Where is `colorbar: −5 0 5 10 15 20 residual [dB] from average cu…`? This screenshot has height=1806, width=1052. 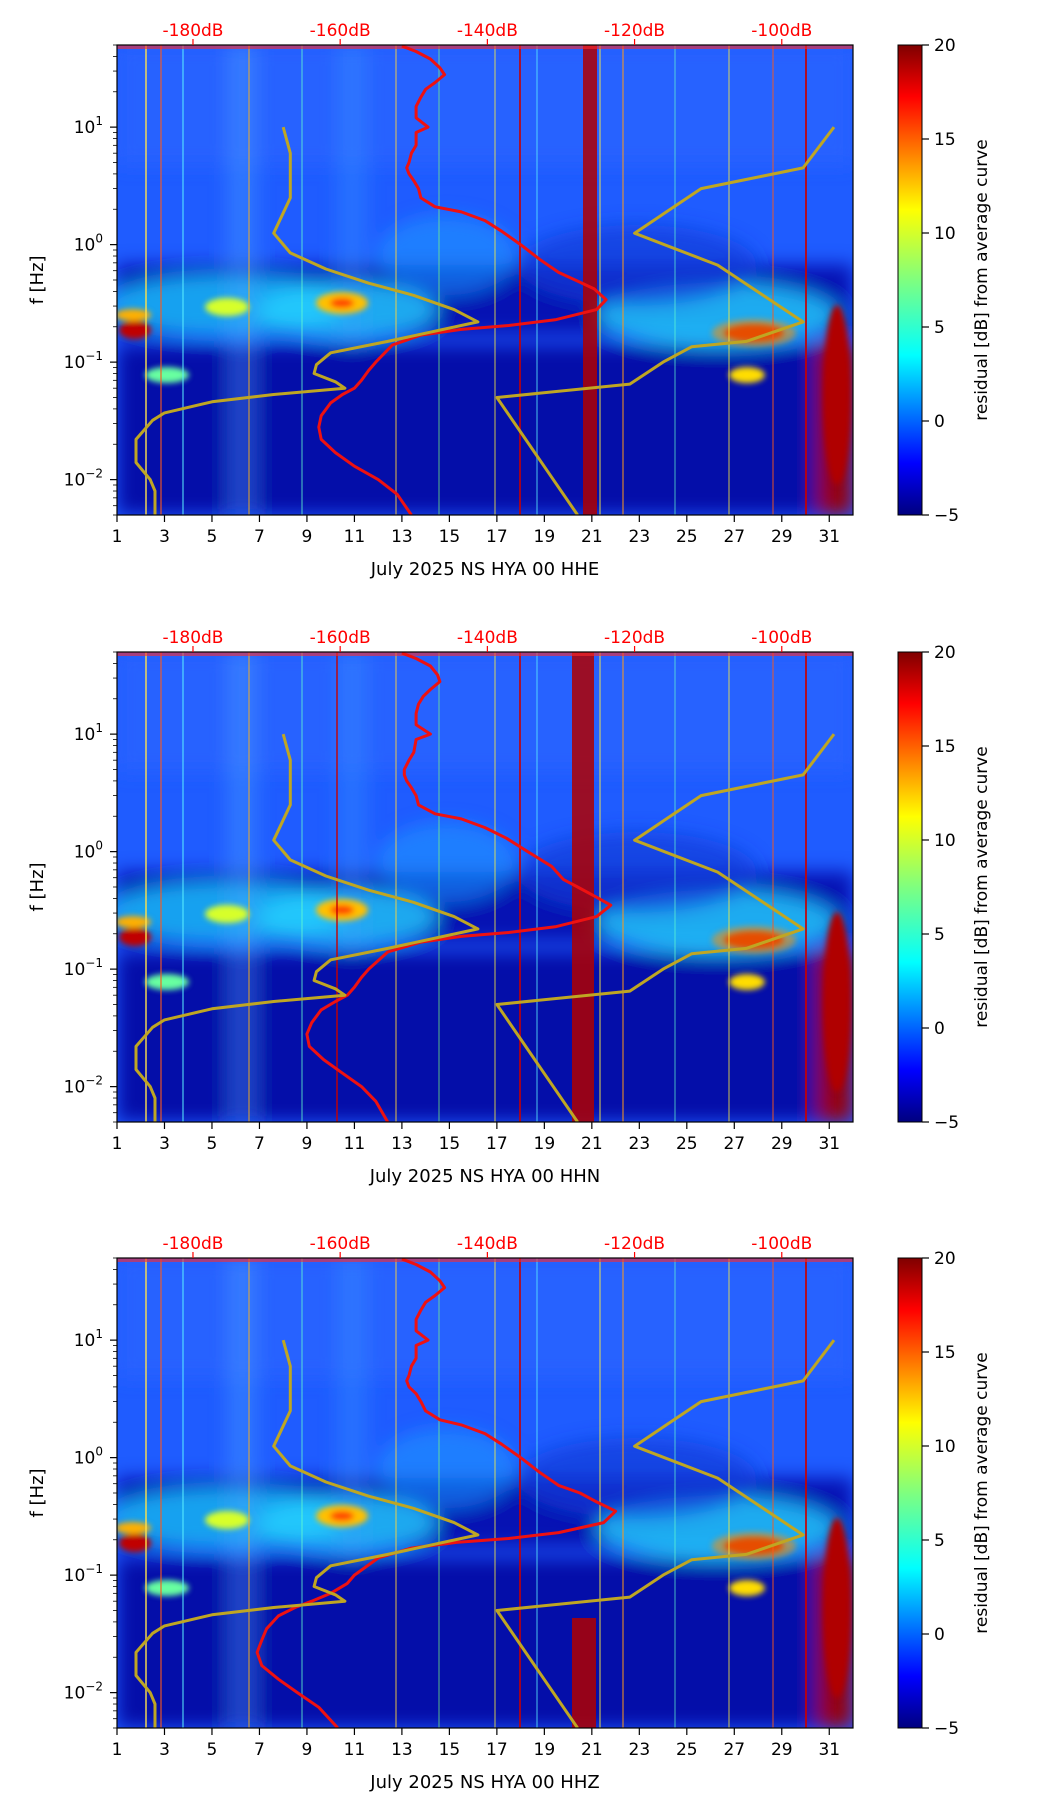 colorbar: −5 0 5 10 15 20 residual [dB] from average cu… is located at coordinates (944, 1494).